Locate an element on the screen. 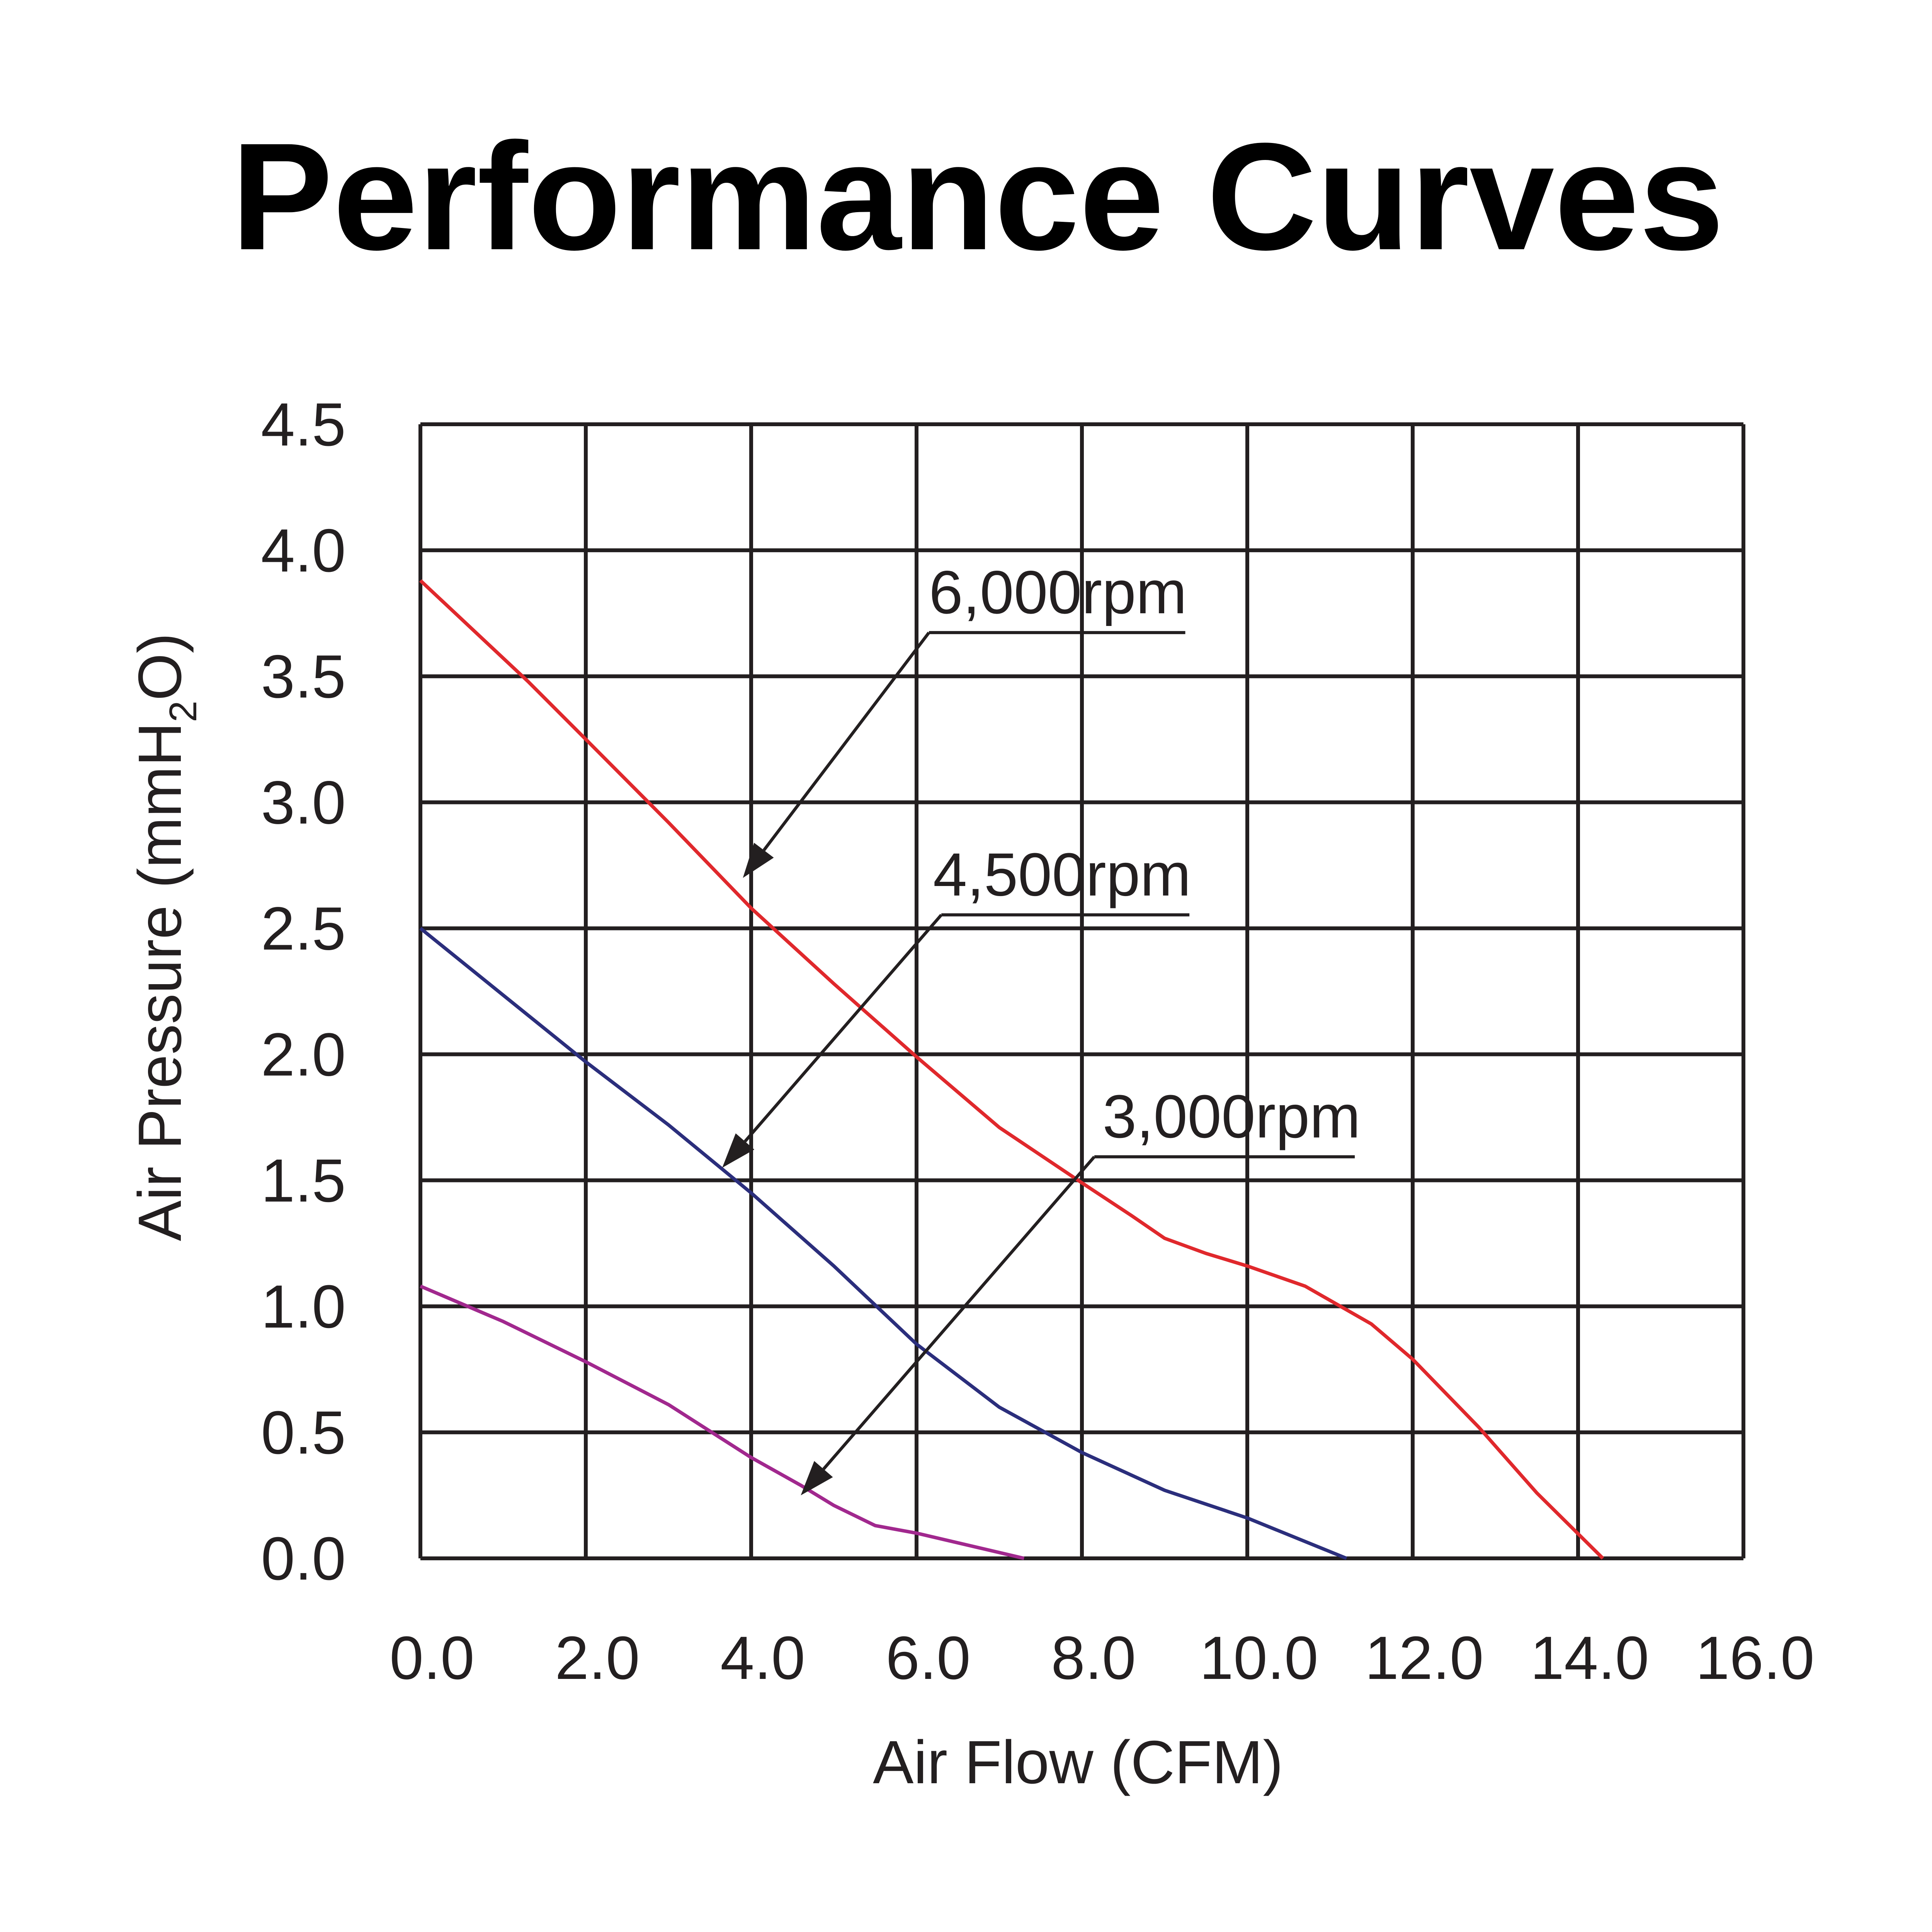 The image size is (1932, 1932). y-tick-label: 3.0 is located at coordinates (303, 803).